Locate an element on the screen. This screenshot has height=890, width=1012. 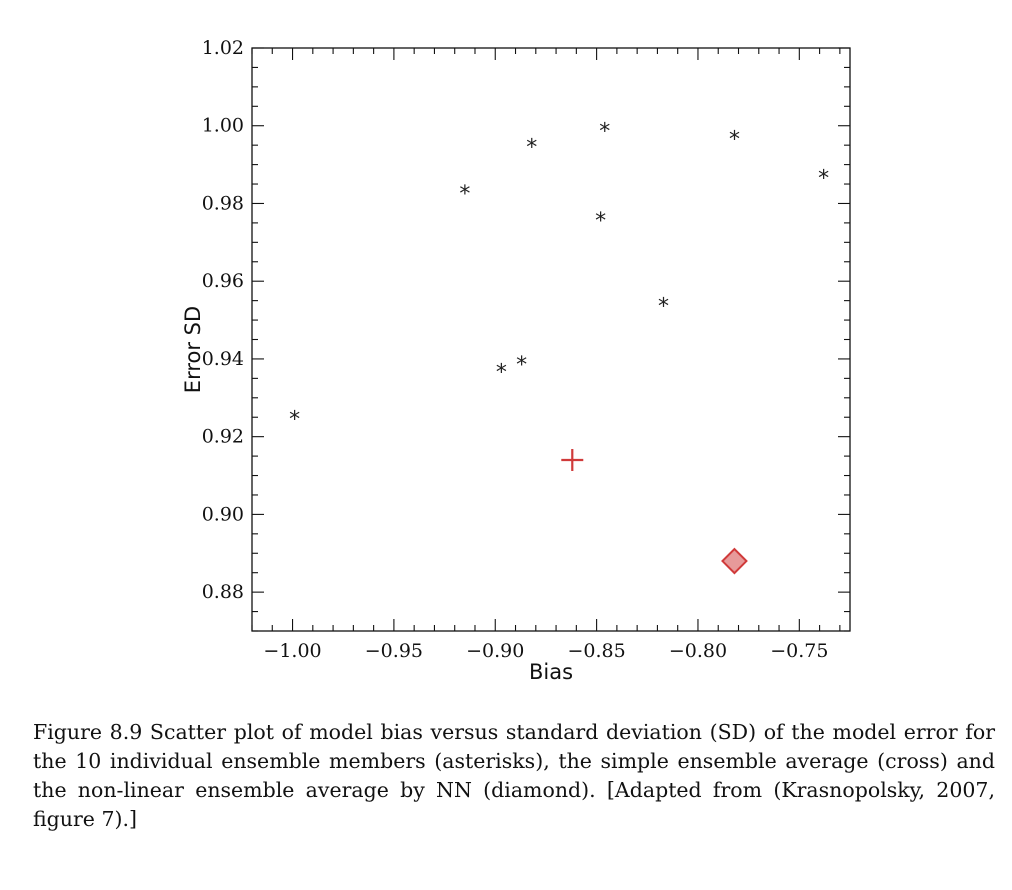
nn-average-point is located at coordinates (734, 561).